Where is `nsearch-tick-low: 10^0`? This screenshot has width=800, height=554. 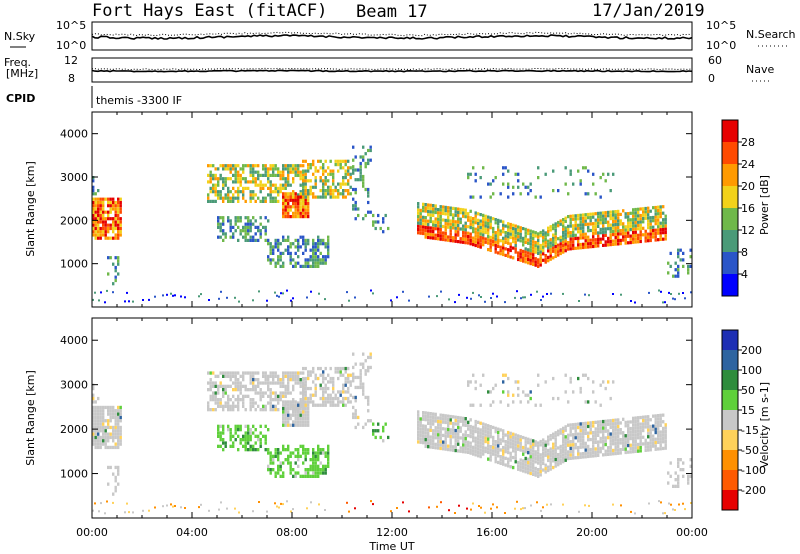
nsearch-tick-low: 10^0 is located at coordinates (721, 45).